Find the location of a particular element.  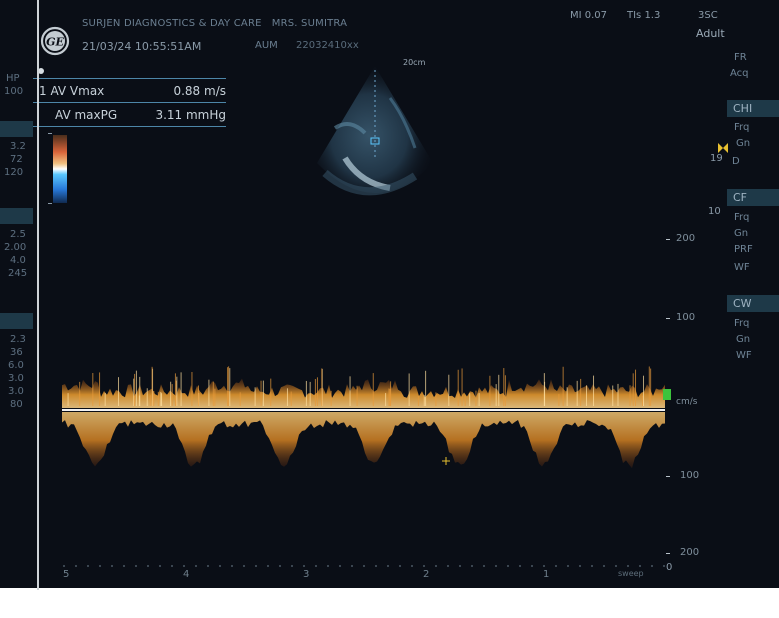

panel-item: PRF is located at coordinates (743, 249).